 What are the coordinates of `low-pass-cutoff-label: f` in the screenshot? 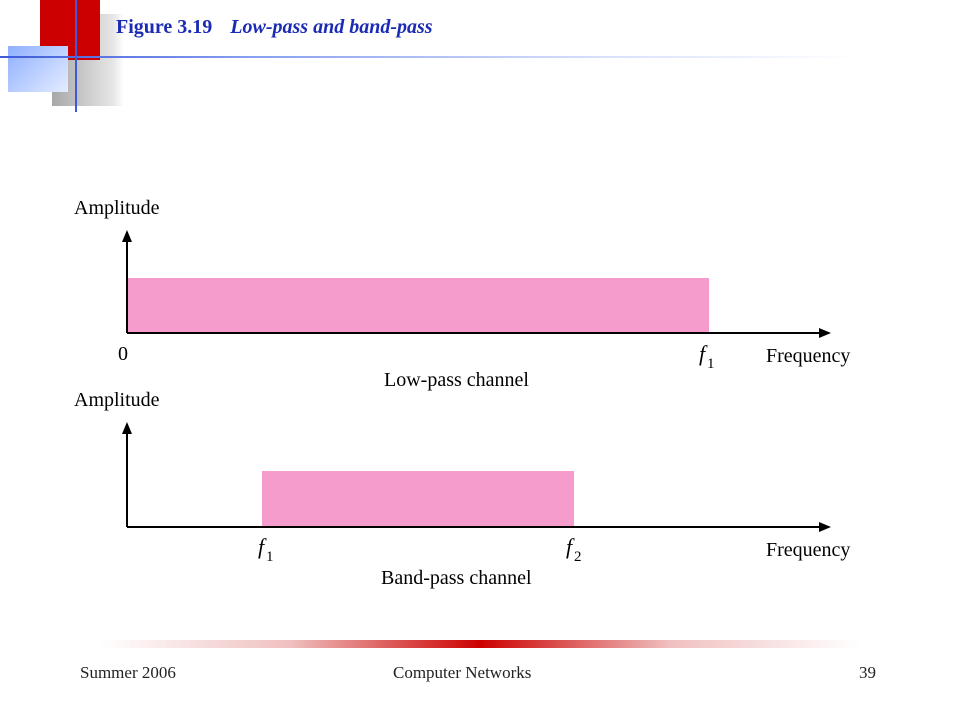 It's located at (703, 353).